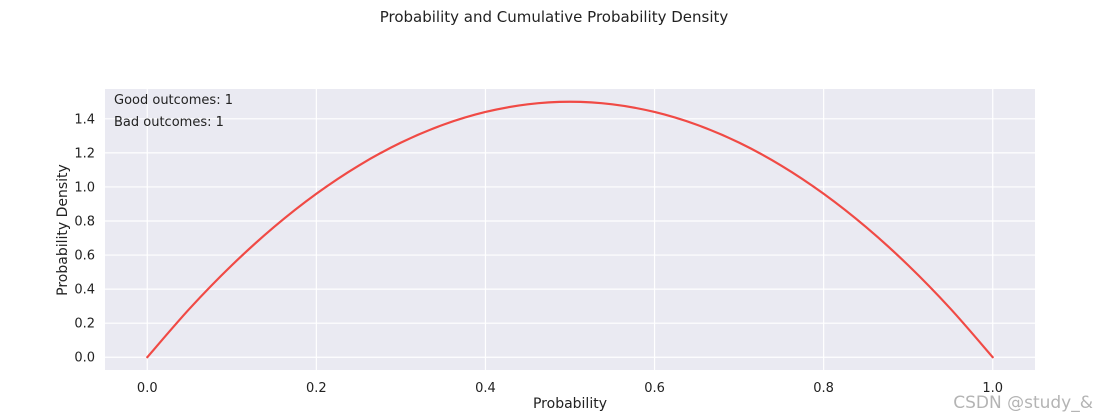  What do you see at coordinates (823, 388) in the screenshot?
I see `x-tick-label: 0.8` at bounding box center [823, 388].